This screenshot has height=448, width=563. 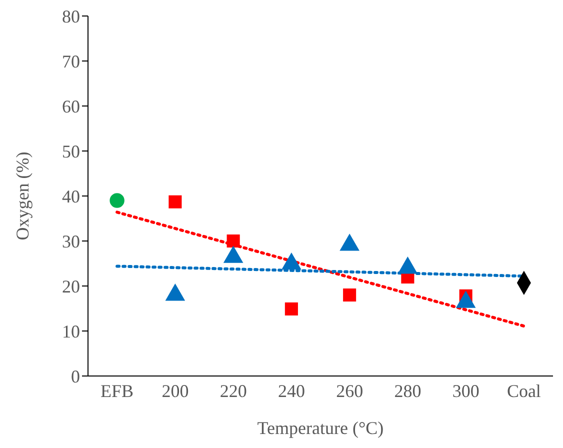 What do you see at coordinates (523, 390) in the screenshot?
I see `x-tick-label: Coal` at bounding box center [523, 390].